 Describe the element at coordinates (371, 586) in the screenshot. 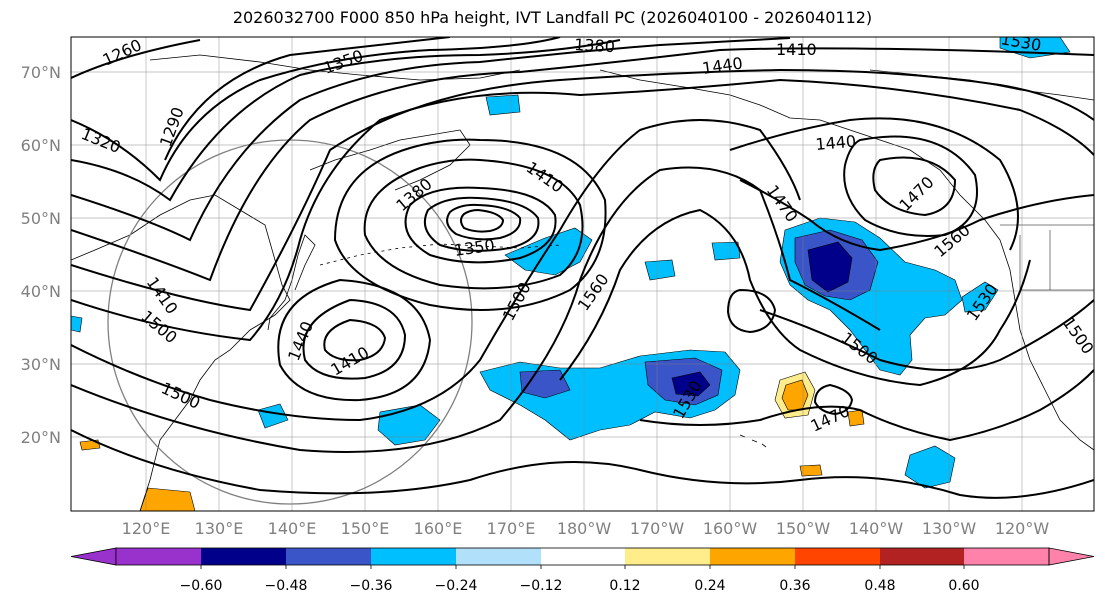

I see `colorbar-tick: −0.36` at that location.